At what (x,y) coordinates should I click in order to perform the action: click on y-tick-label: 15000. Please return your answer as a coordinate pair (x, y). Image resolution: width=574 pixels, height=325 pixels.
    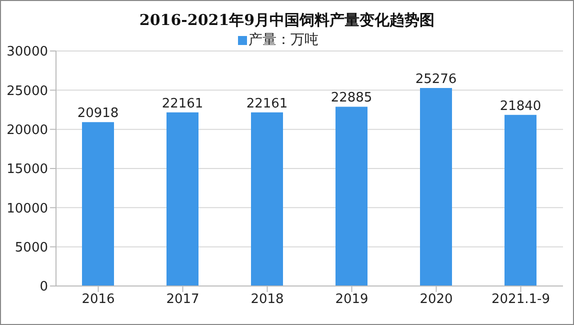
    Looking at the image, I should click on (27, 170).